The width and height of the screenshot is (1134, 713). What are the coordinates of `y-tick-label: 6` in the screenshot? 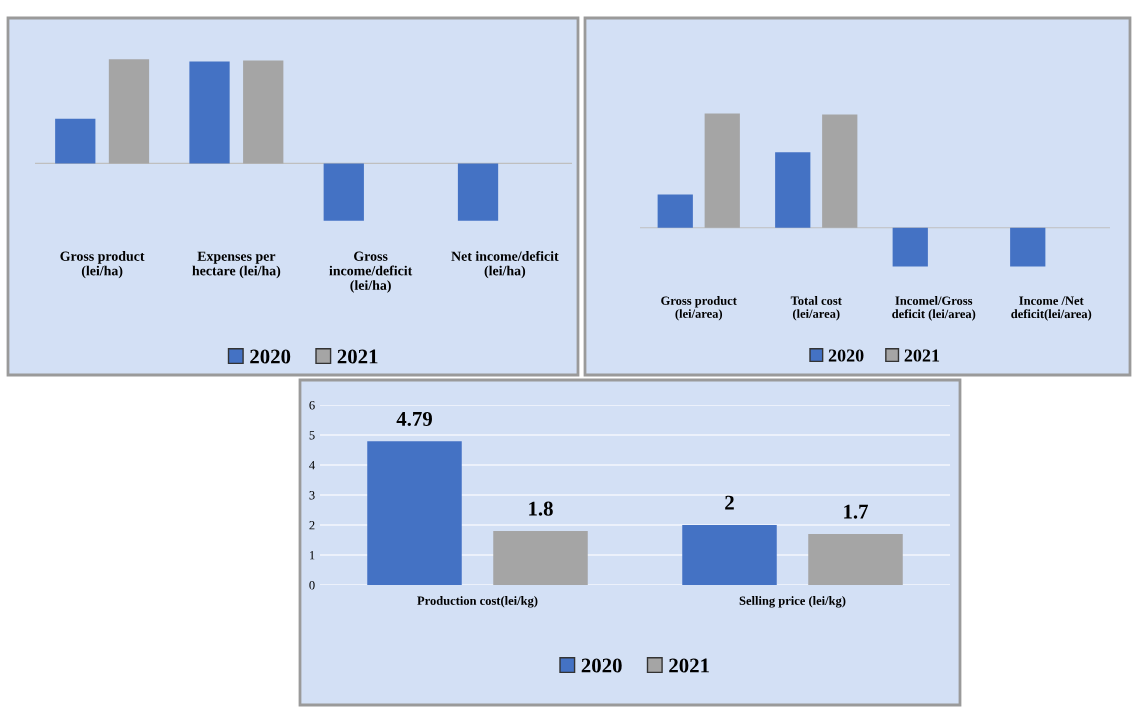 It's located at (312, 405).